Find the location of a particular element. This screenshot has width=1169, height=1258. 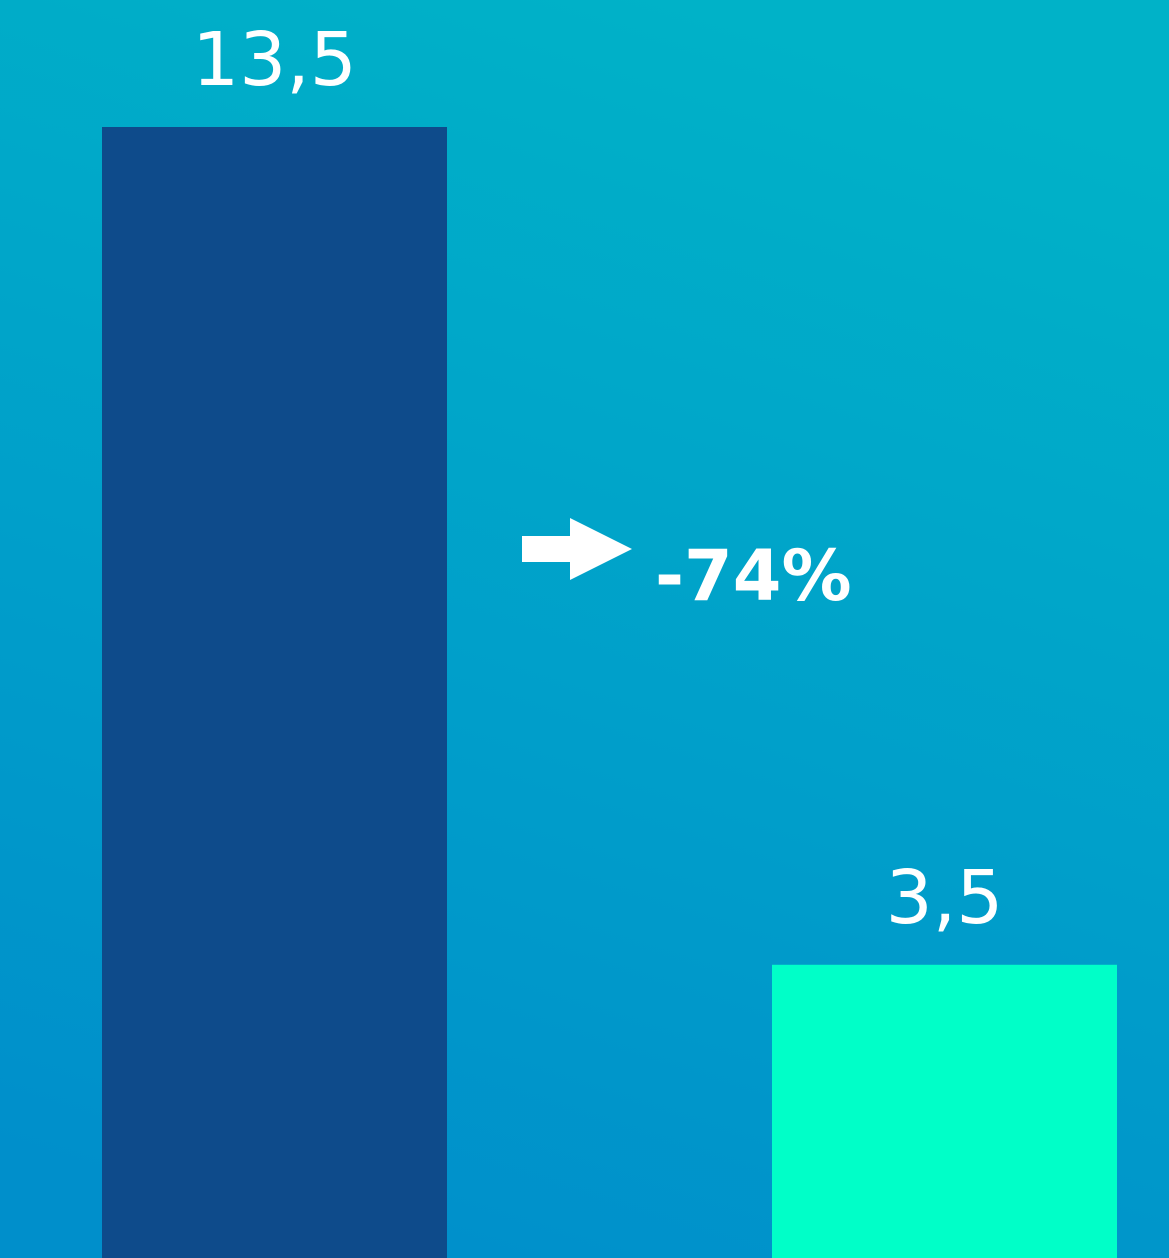

value-label: 13,5 is located at coordinates (274, 60).